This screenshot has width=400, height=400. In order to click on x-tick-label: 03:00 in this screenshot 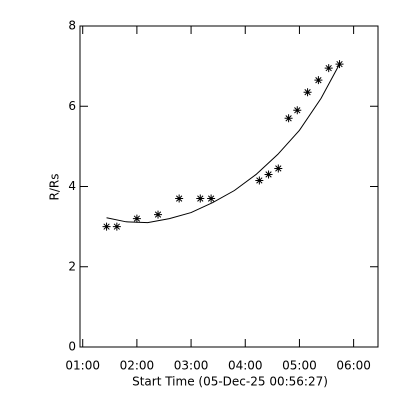, I will do `click(191, 366)`.